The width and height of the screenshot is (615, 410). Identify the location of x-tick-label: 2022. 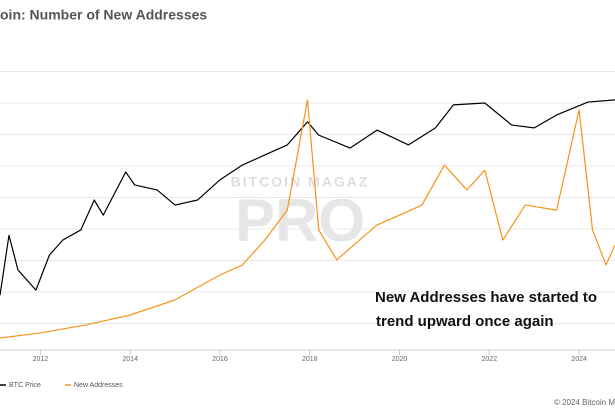
(490, 359).